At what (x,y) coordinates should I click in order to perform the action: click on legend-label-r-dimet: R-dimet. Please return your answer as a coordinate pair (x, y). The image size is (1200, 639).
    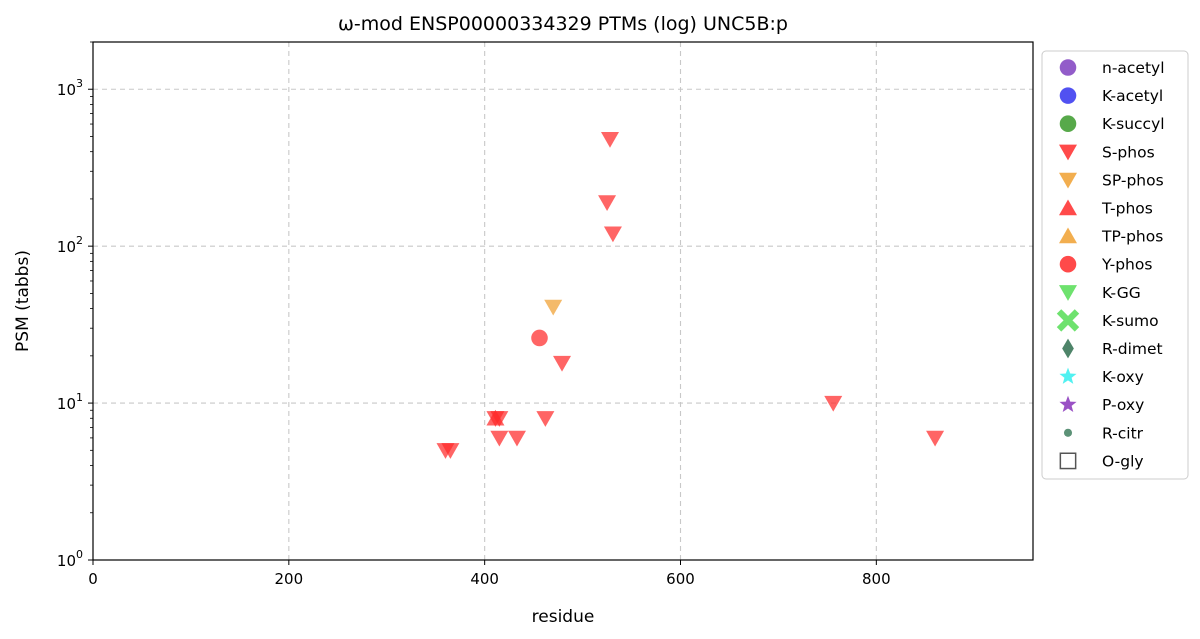
    Looking at the image, I should click on (1132, 349).